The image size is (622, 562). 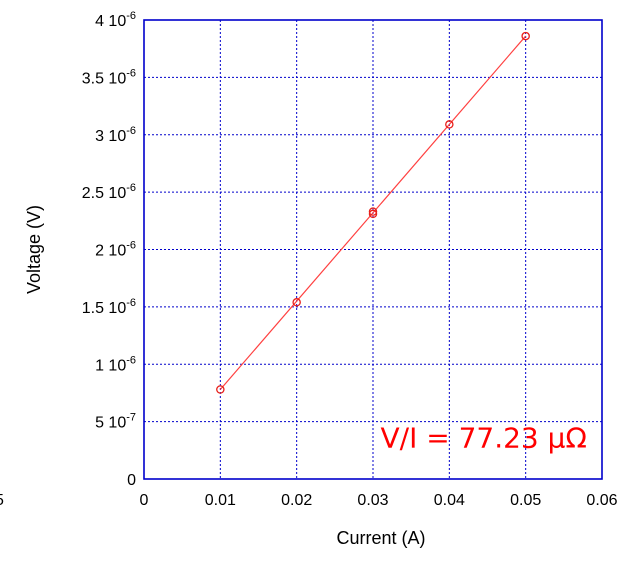 What do you see at coordinates (601, 500) in the screenshot?
I see `x-tick-label: 0.06` at bounding box center [601, 500].